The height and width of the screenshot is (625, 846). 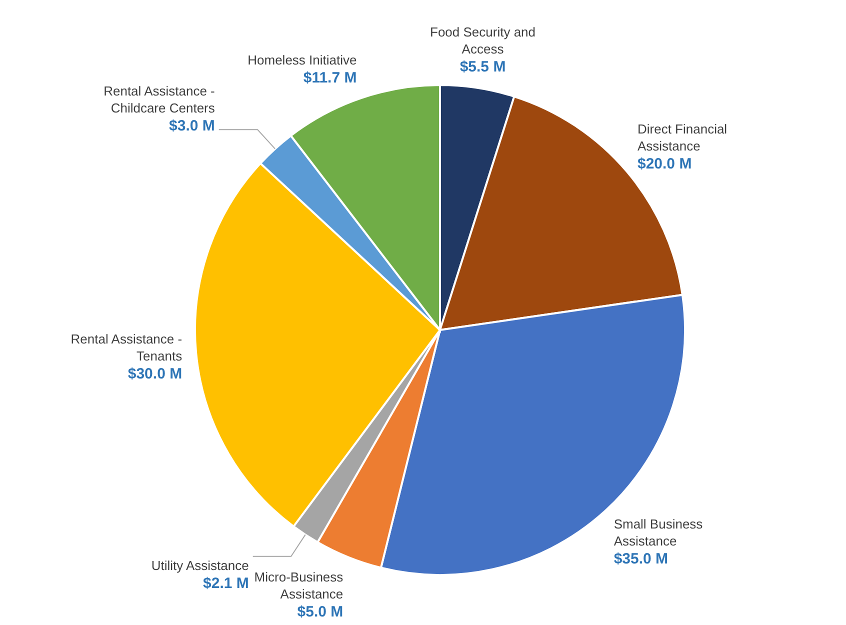 What do you see at coordinates (299, 585) in the screenshot?
I see `slice-label: Micro-Business Assistance` at bounding box center [299, 585].